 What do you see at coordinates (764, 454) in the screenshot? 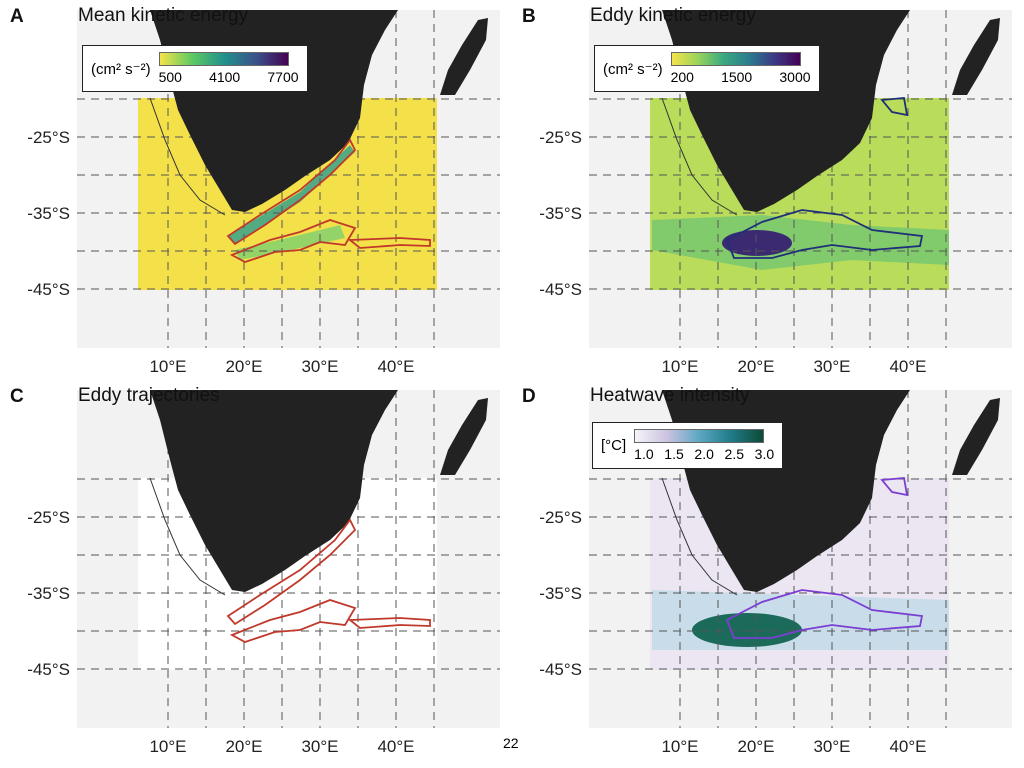
I see `colorbar-tick: 3.0` at bounding box center [764, 454].